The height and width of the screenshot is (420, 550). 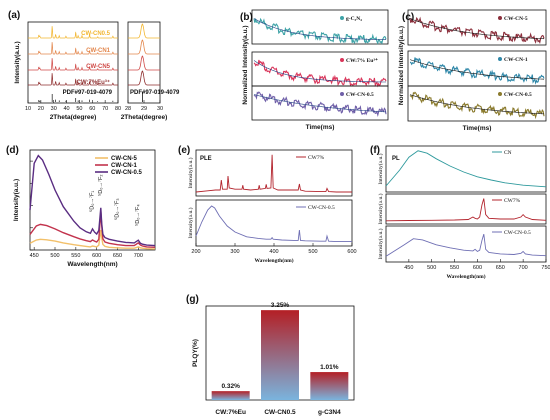 What do you see at coordinates (351, 252) in the screenshot?
I see `panel-e-xtick-label: 600` at bounding box center [351, 252].